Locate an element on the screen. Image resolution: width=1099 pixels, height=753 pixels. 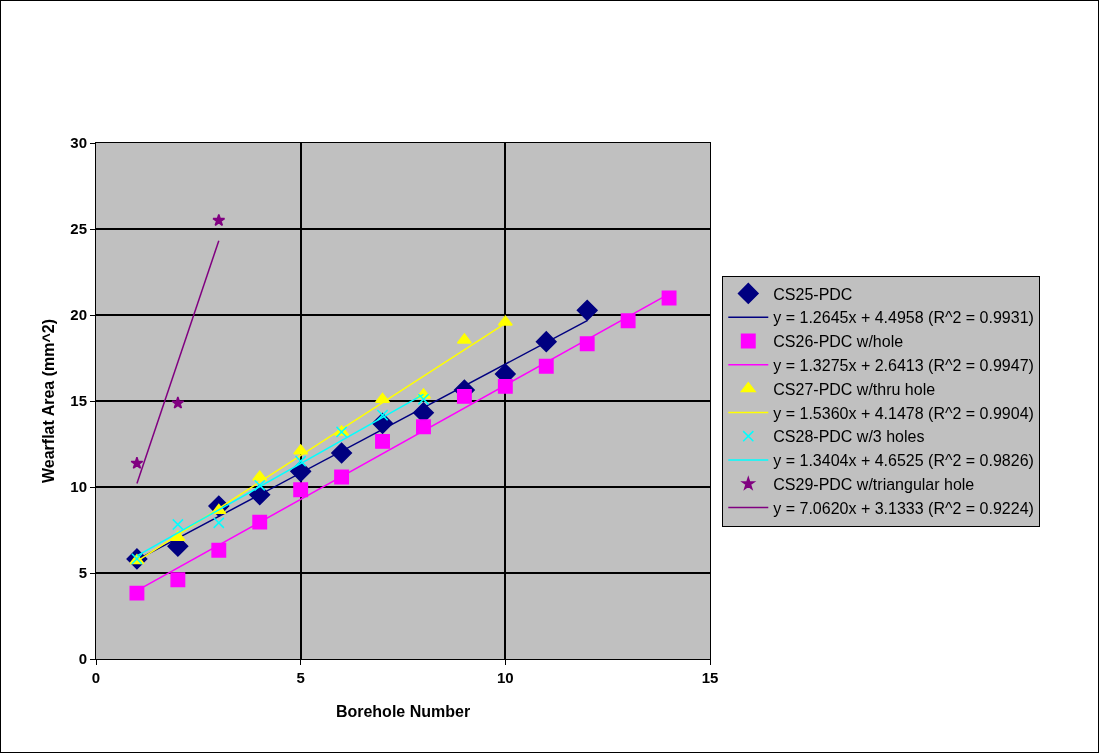
y-tick-label: 25 is located at coordinates (78, 229).